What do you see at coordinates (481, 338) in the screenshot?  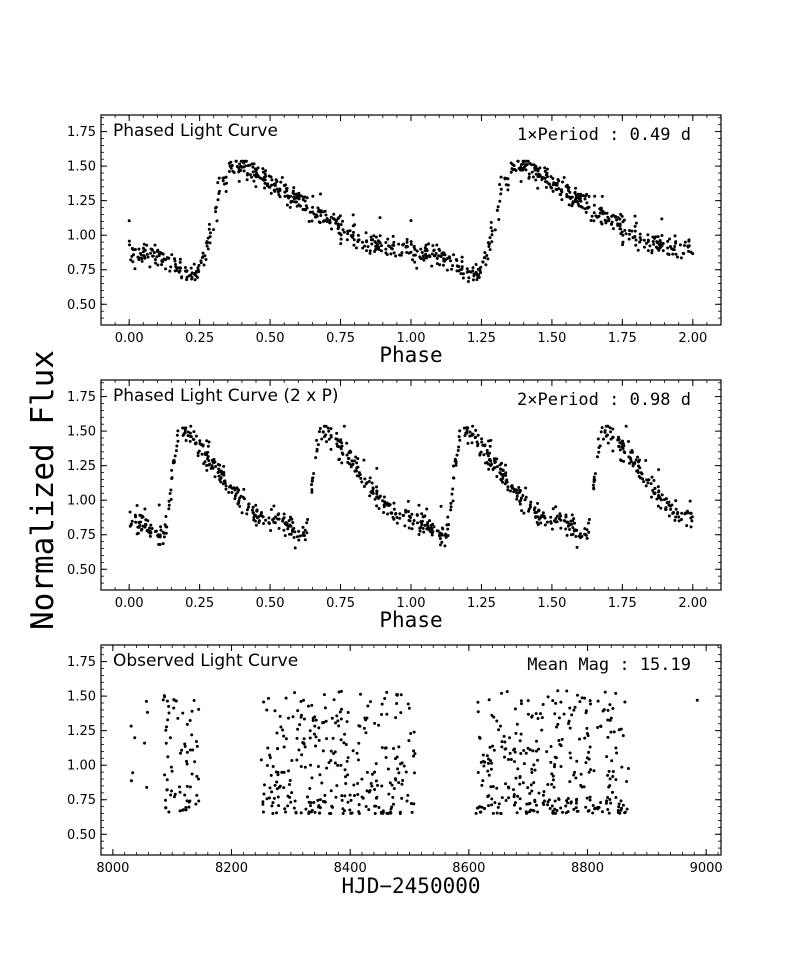 I see `x-tick-label: 1.25` at bounding box center [481, 338].